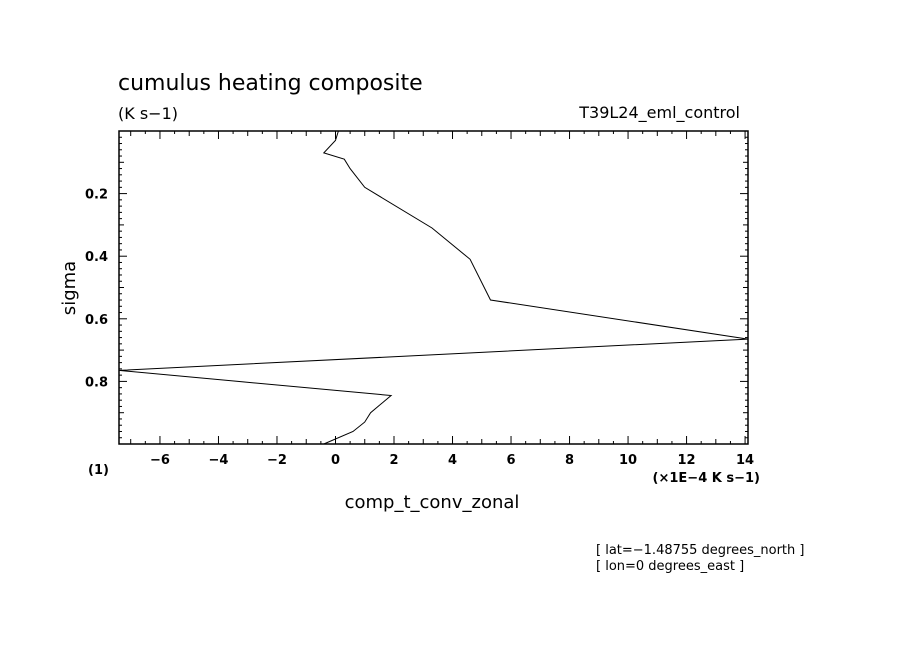  What do you see at coordinates (706, 478) in the screenshot?
I see `x-scale-label: (×1E−4 K s−1)` at bounding box center [706, 478].